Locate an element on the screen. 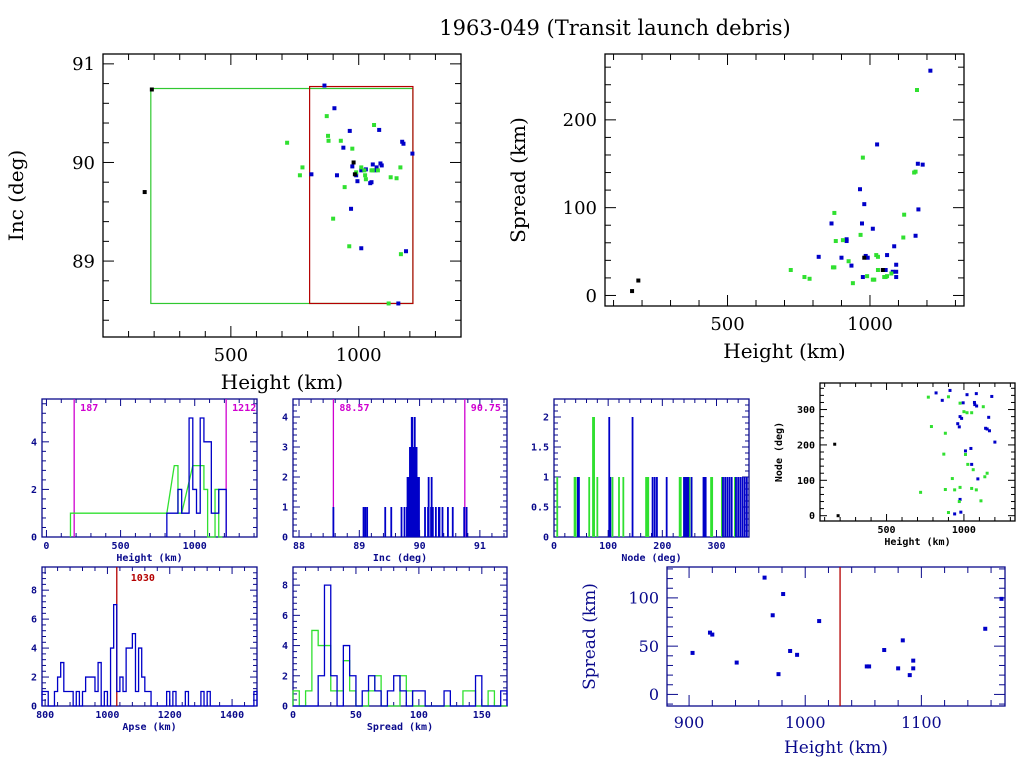  y-axis-label: Spread (km) is located at coordinates (518, 180).